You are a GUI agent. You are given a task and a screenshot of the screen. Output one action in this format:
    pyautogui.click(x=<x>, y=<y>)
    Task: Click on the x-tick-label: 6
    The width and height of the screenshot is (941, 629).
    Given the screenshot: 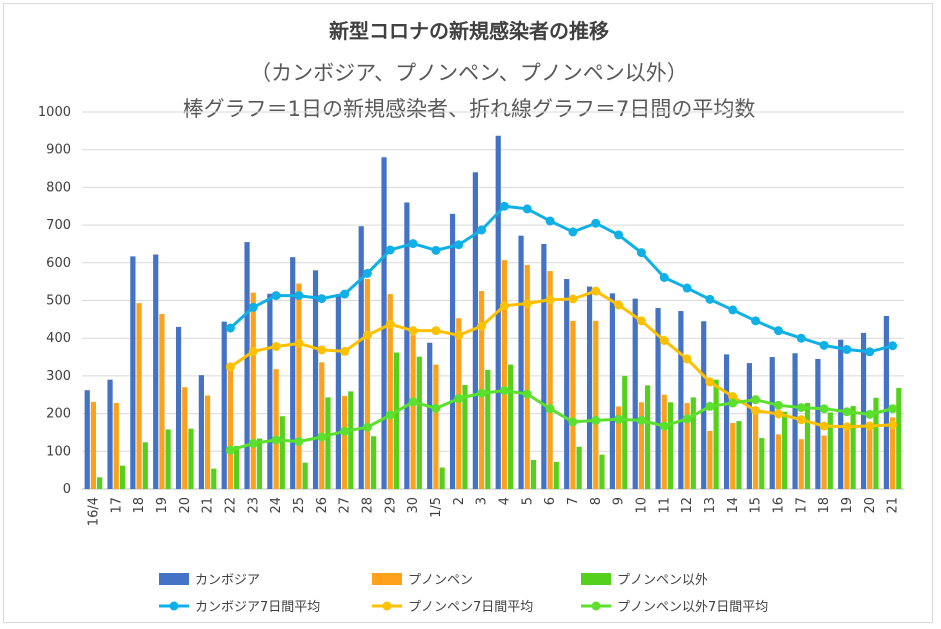 What is the action you would take?
    pyautogui.click(x=550, y=501)
    